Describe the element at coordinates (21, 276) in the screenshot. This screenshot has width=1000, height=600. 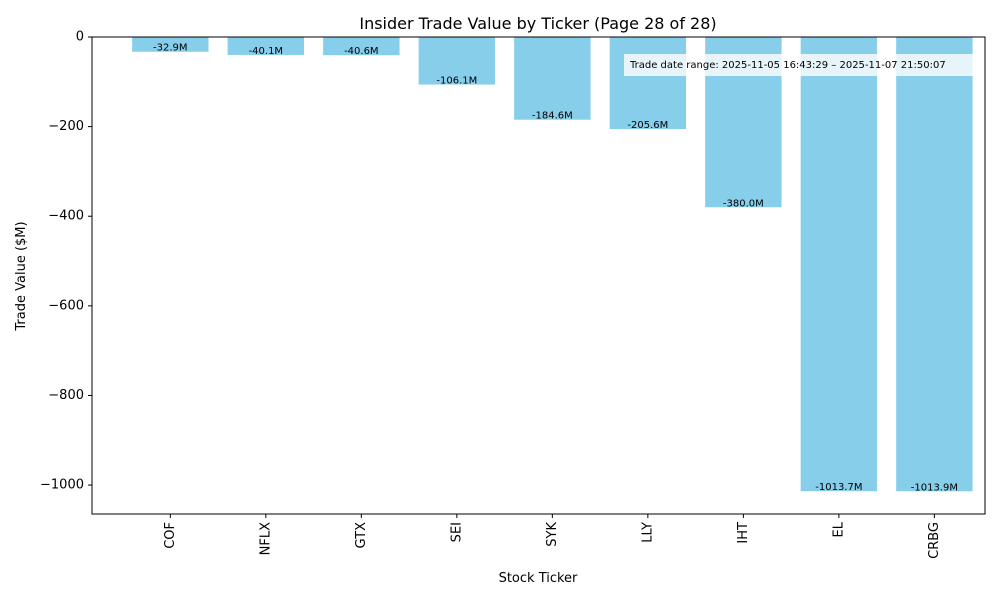
I see `y-axis-label: Trade Value ($M)` at that location.